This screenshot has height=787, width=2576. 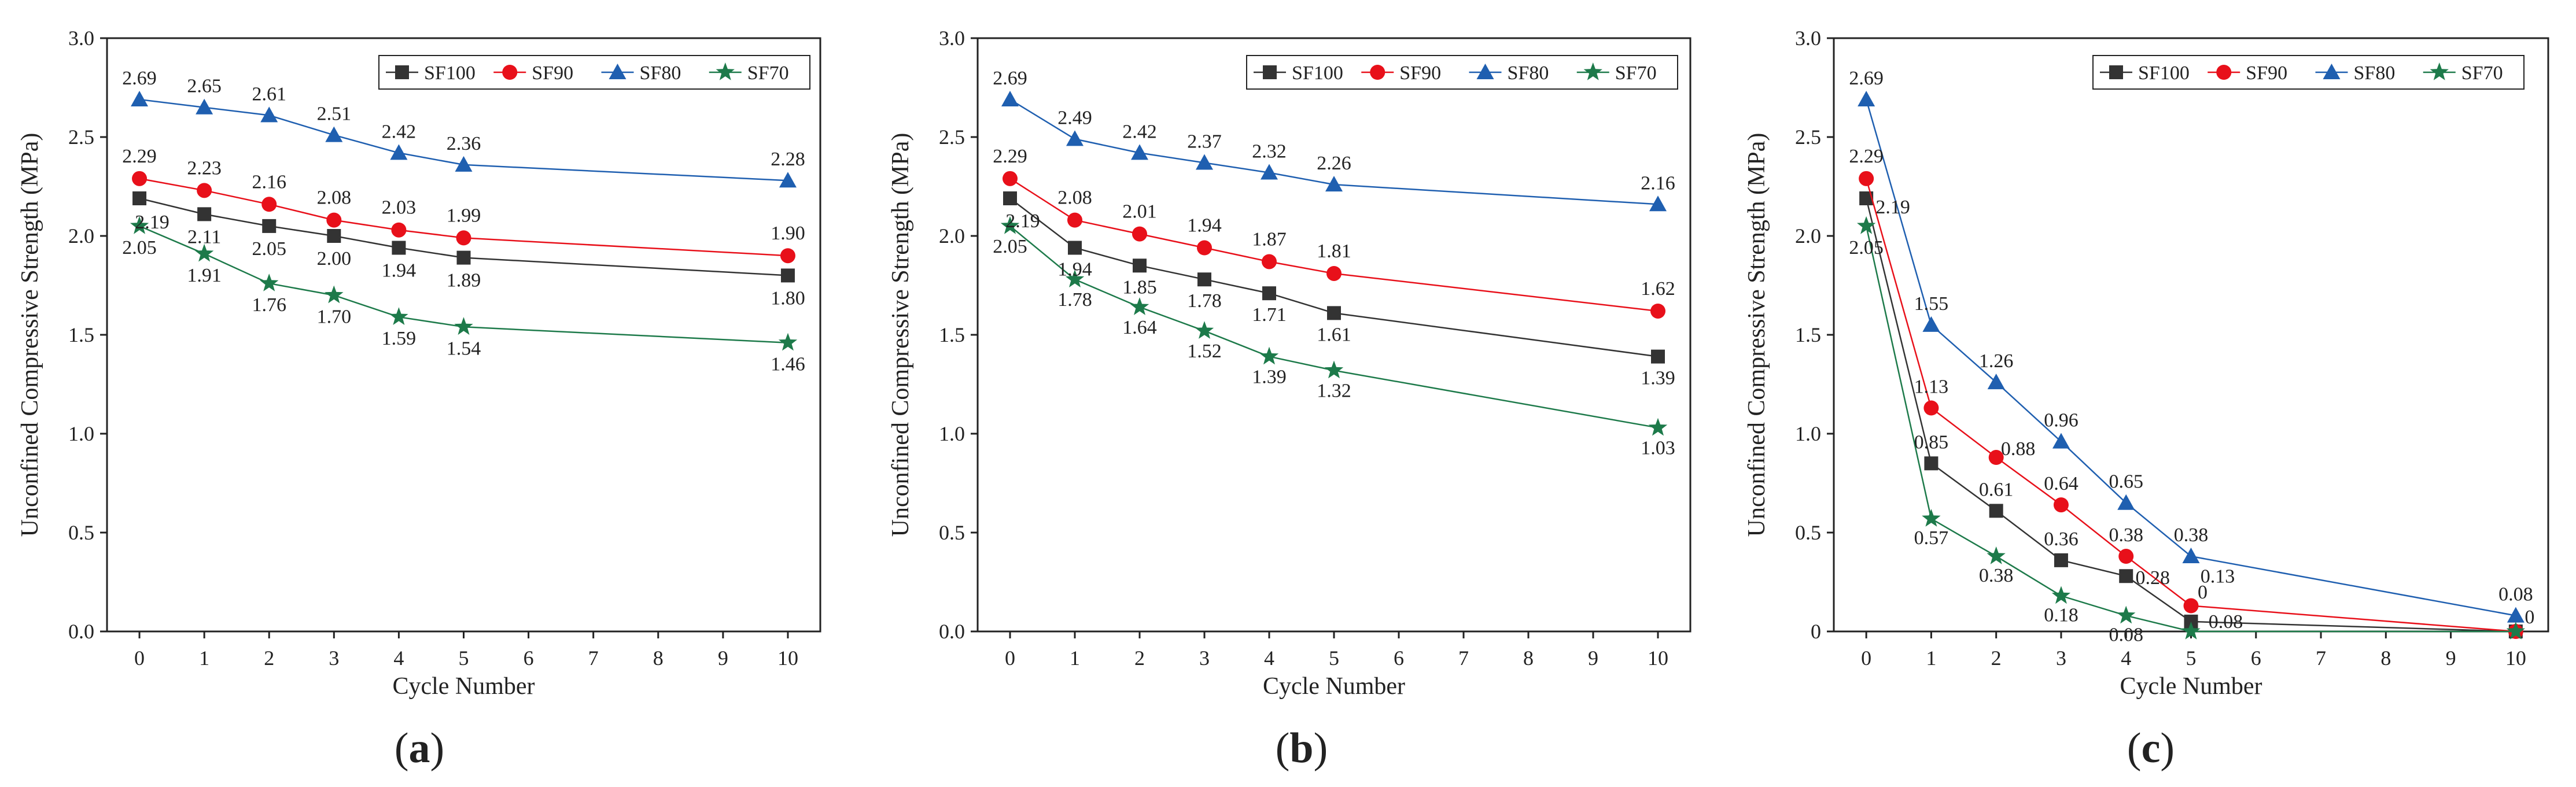 What do you see at coordinates (464, 348) in the screenshot?
I see `data-label-sf70: 1.54` at bounding box center [464, 348].